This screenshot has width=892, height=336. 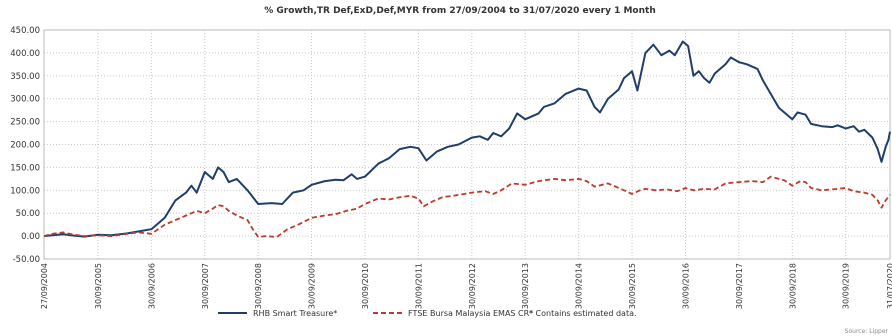 What do you see at coordinates (25, 77) in the screenshot?
I see `y-tick-label: 350.00` at bounding box center [25, 77].